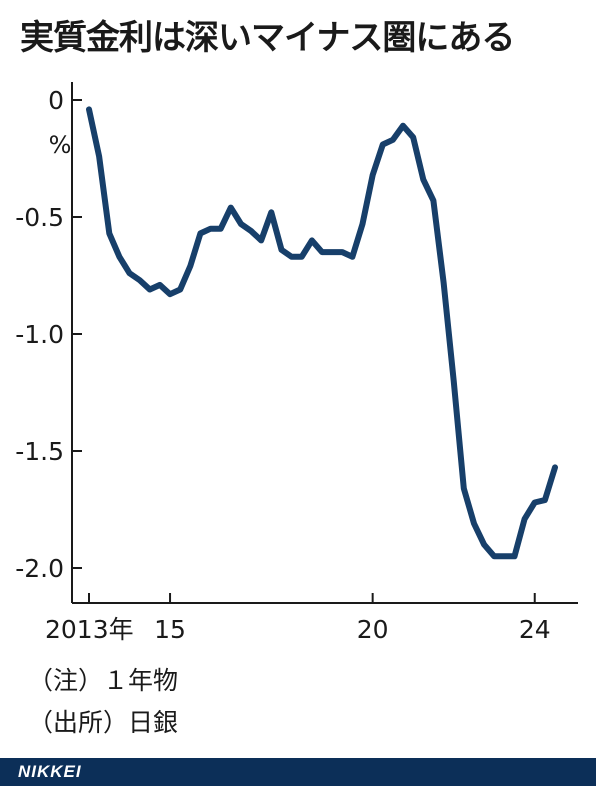  I want to click on source-text: （出所）日銀, so click(103, 722).